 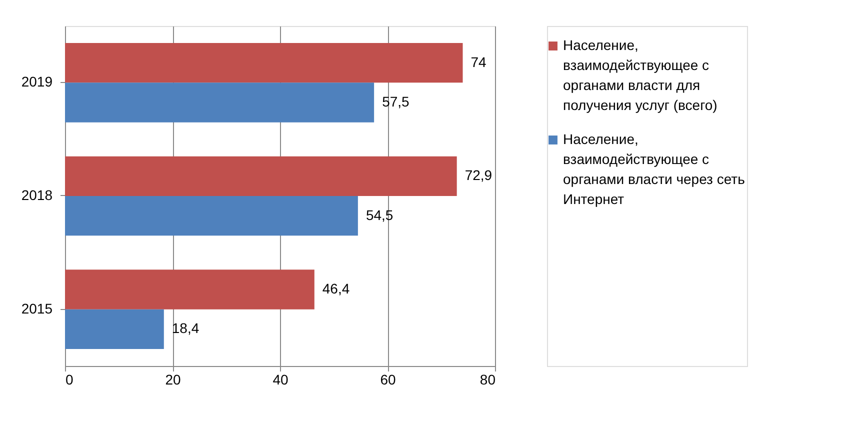 I want to click on x-tick-label: 80, so click(x=488, y=380).